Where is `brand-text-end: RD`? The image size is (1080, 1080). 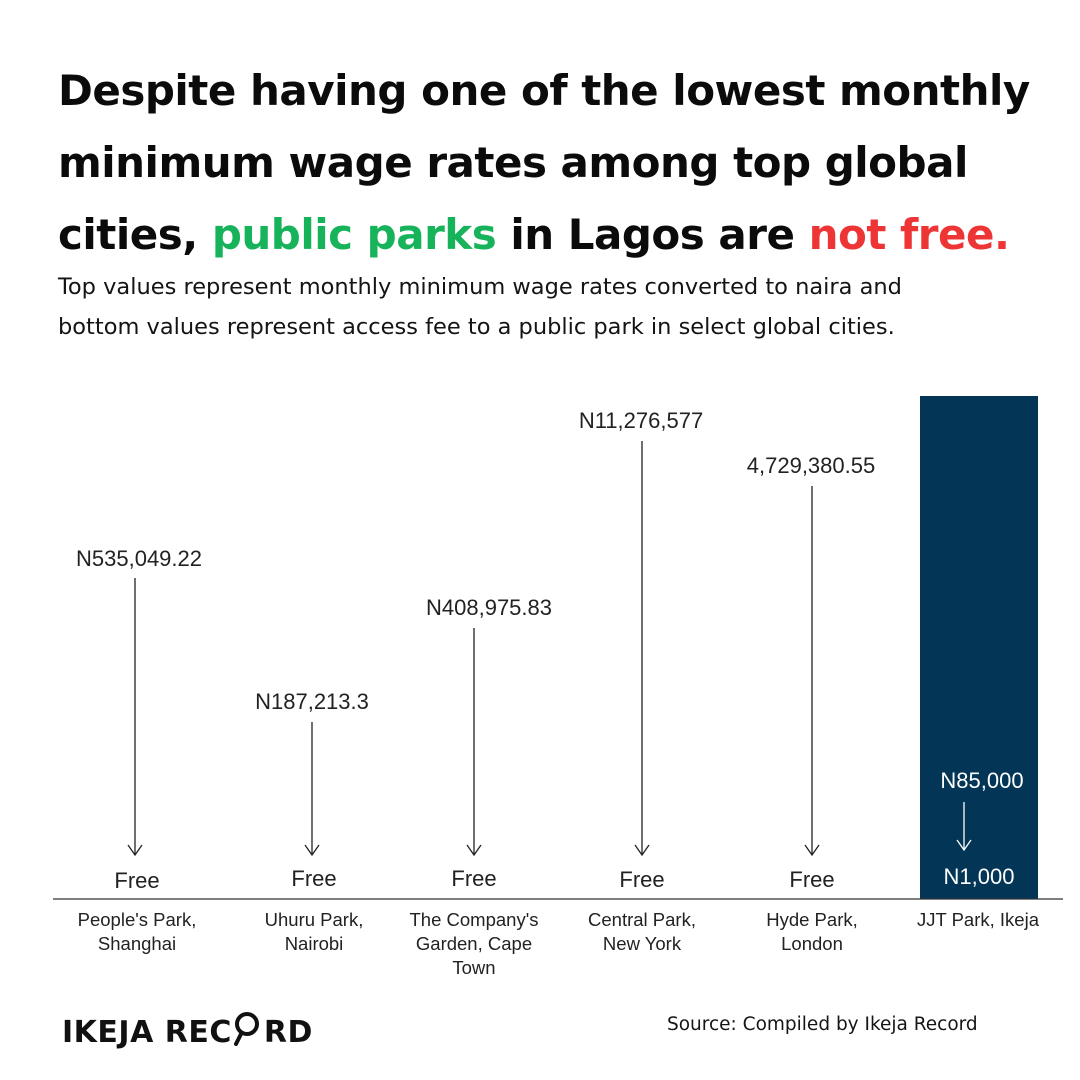 brand-text-end: RD is located at coordinates (288, 1032).